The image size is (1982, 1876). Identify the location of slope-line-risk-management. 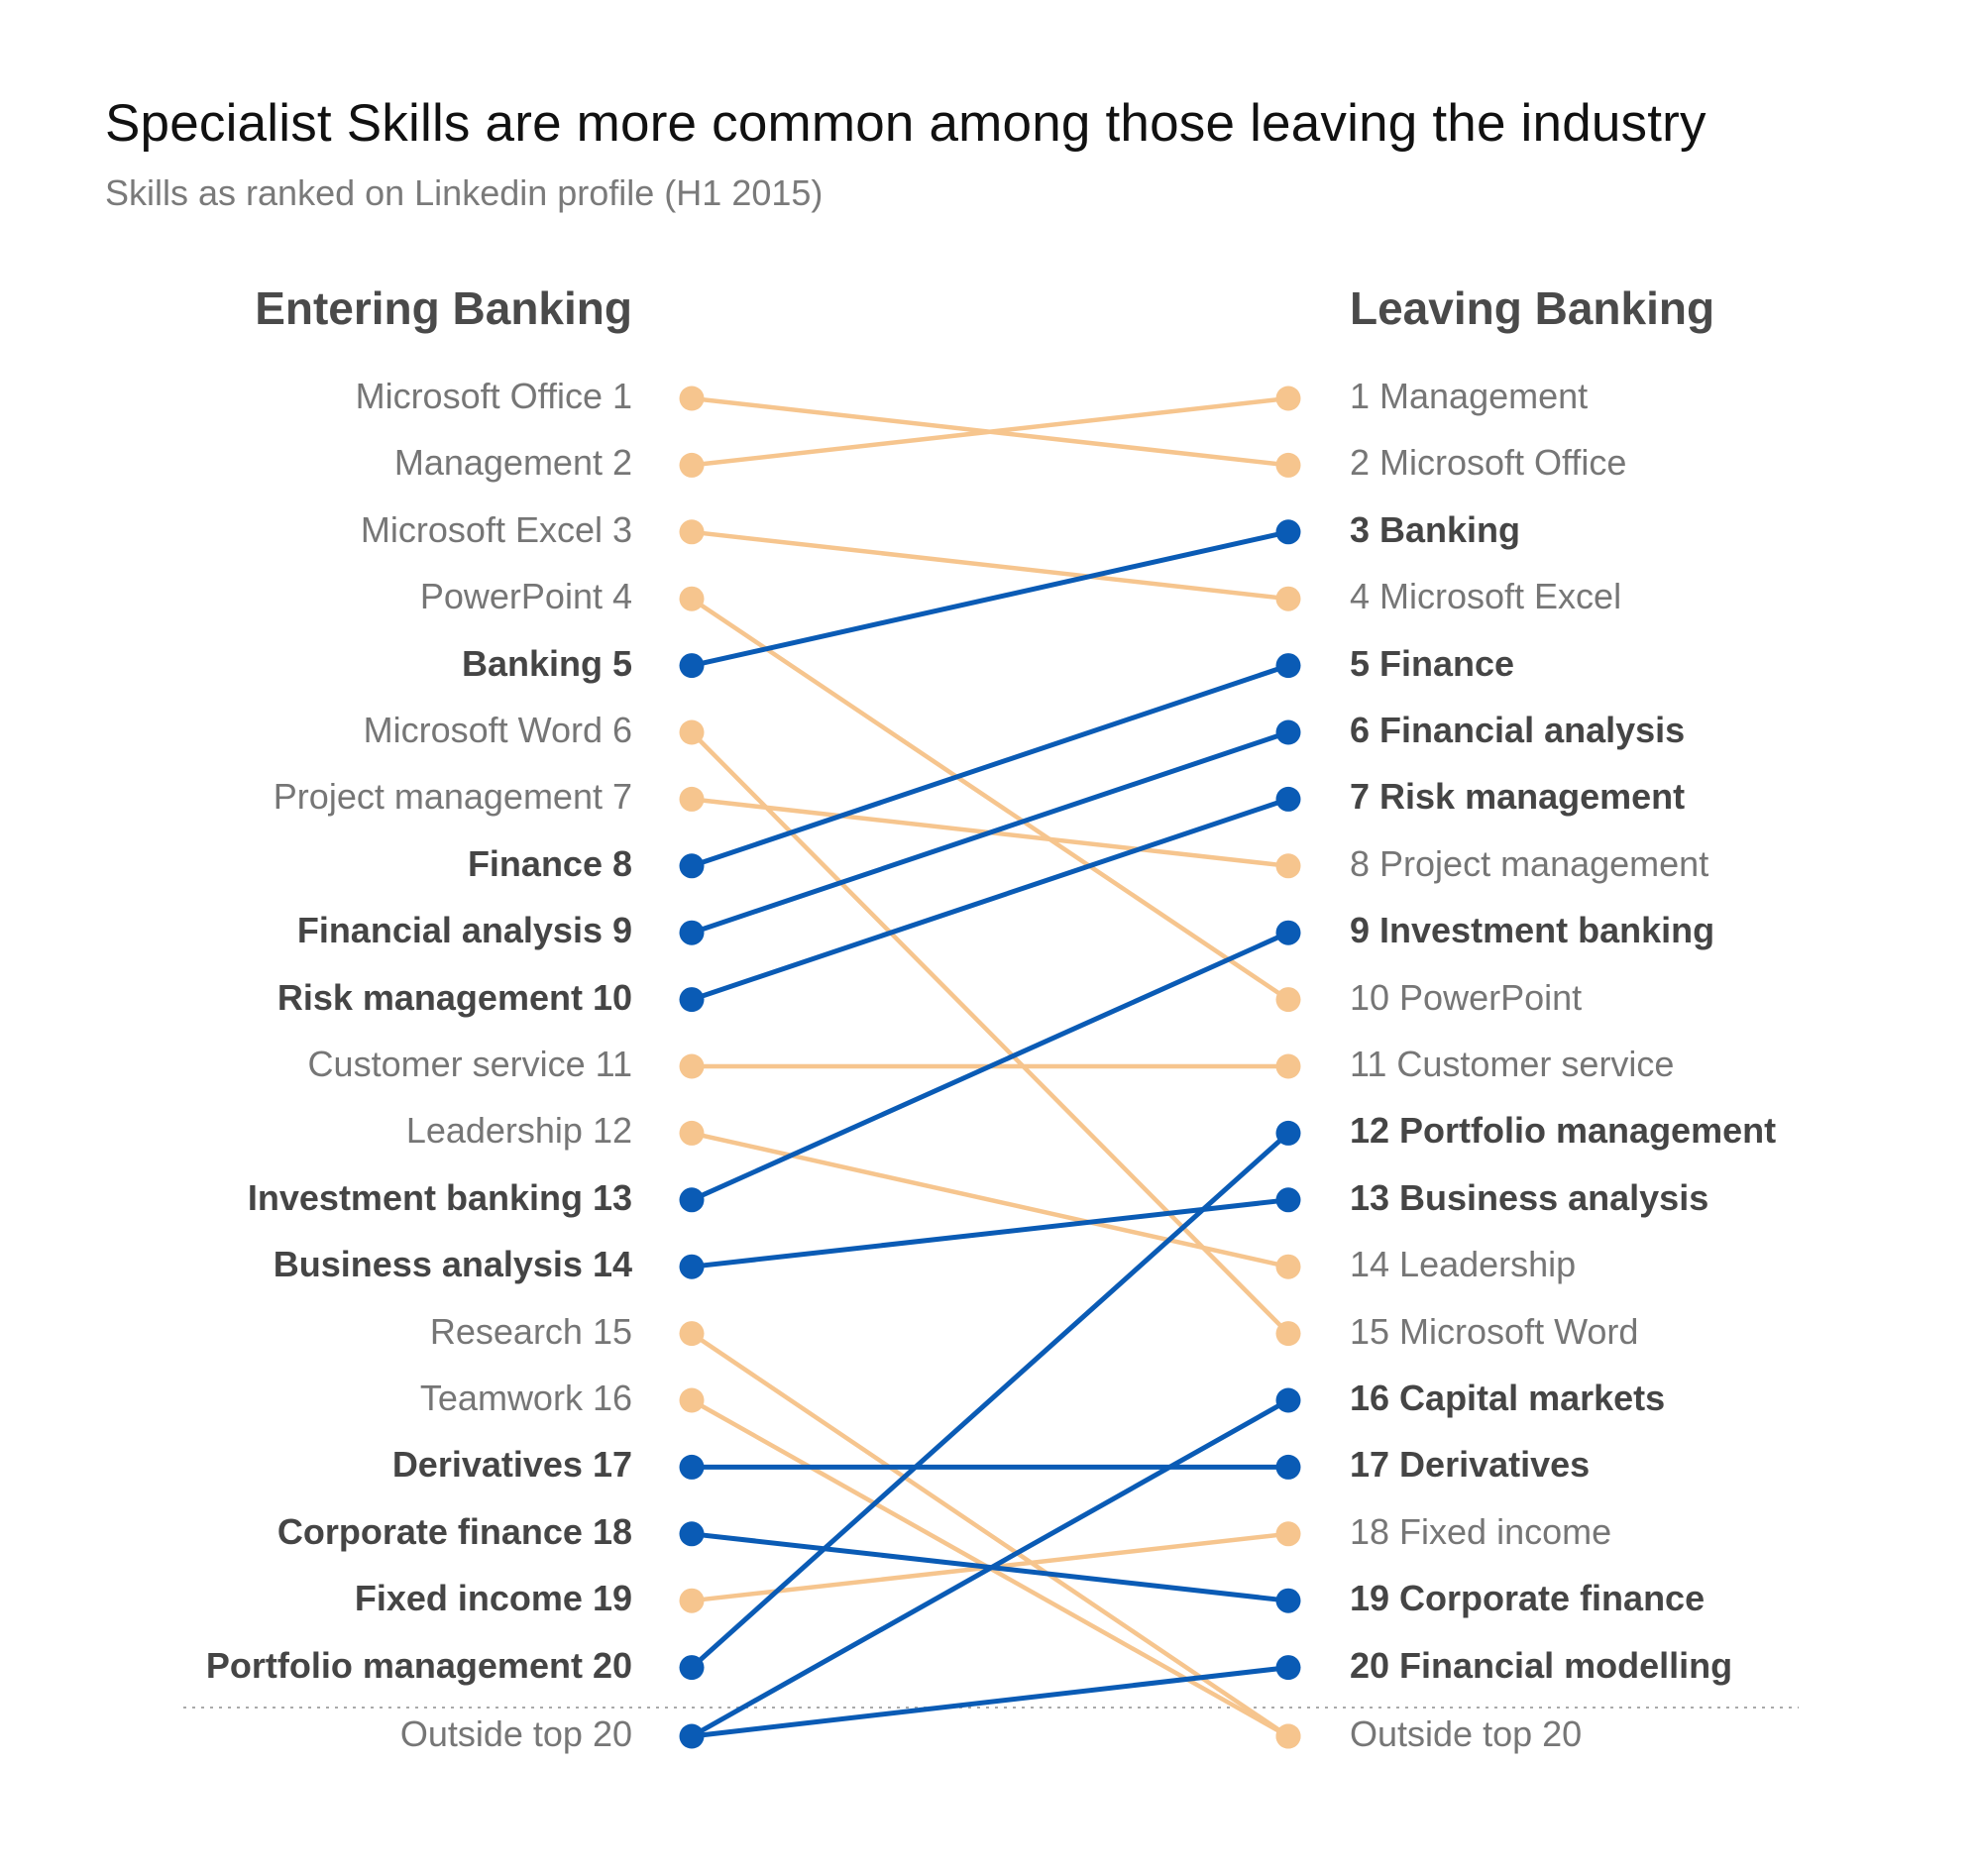
(990, 900).